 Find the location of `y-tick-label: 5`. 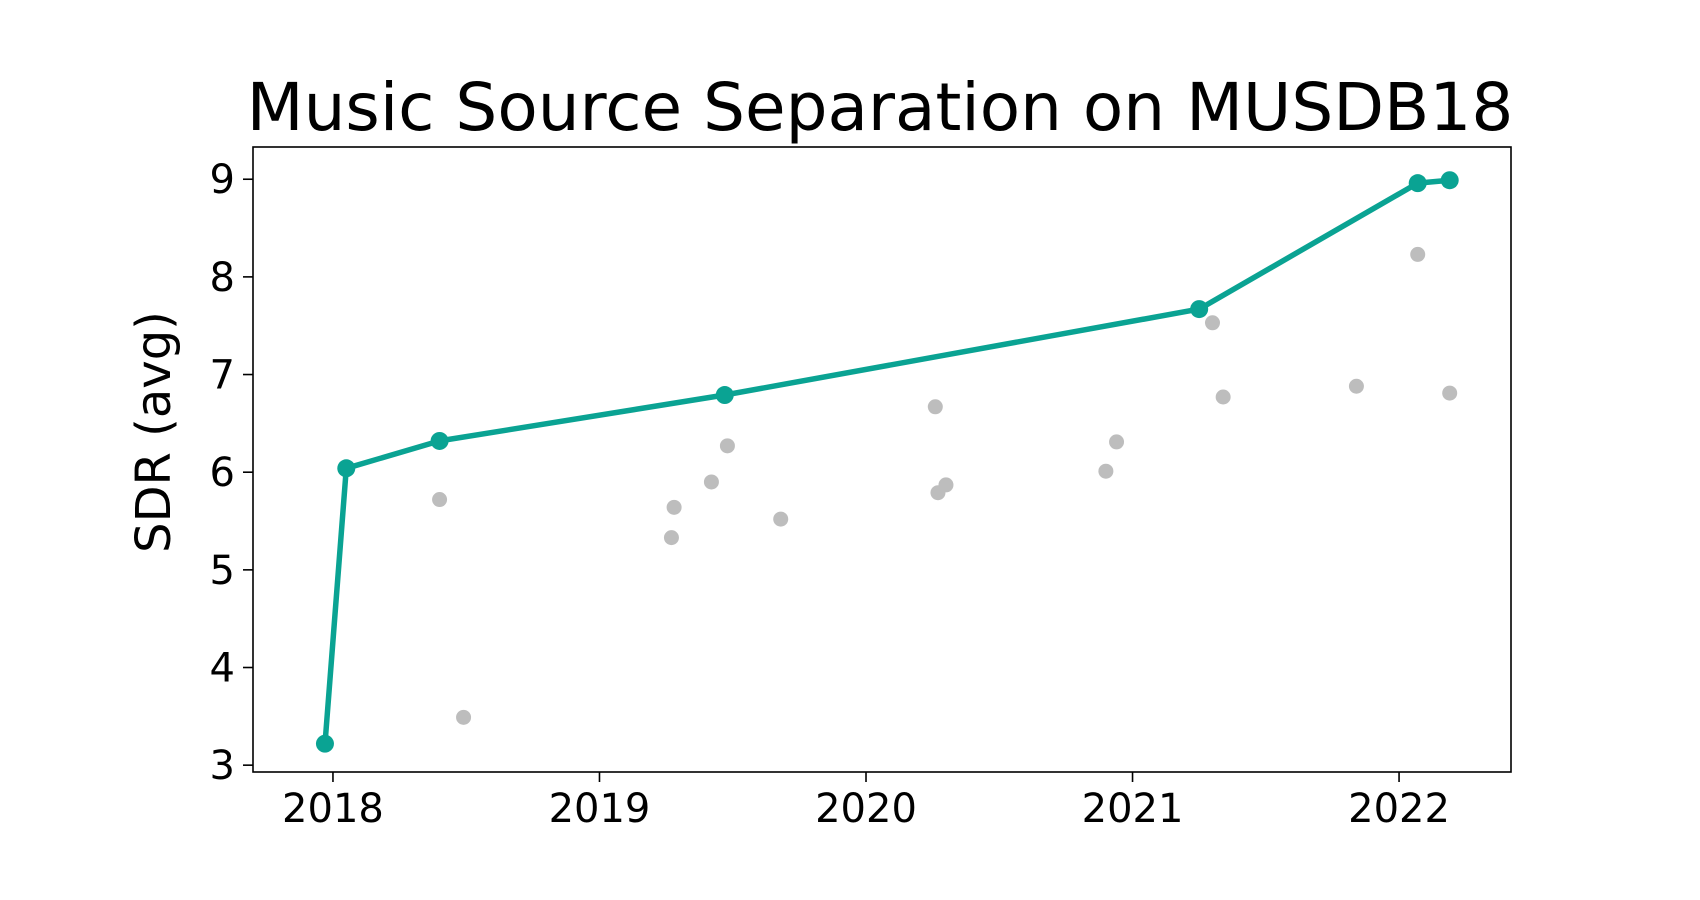

y-tick-label: 5 is located at coordinates (222, 571).